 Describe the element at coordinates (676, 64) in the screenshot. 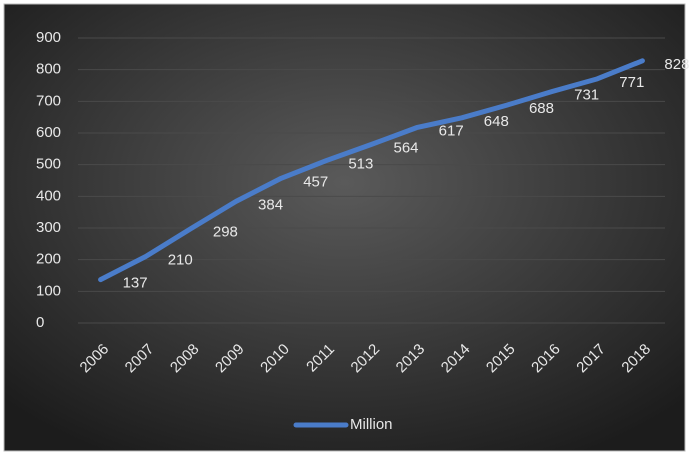

I see `data-label: 828` at that location.